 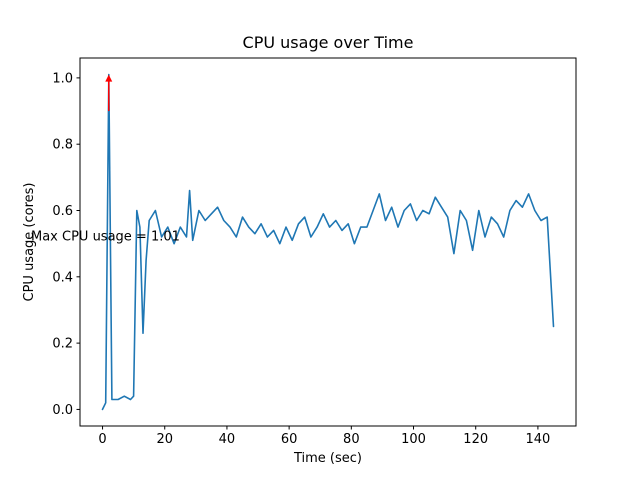 What do you see at coordinates (62, 344) in the screenshot?
I see `y-tick-label: 0.2` at bounding box center [62, 344].